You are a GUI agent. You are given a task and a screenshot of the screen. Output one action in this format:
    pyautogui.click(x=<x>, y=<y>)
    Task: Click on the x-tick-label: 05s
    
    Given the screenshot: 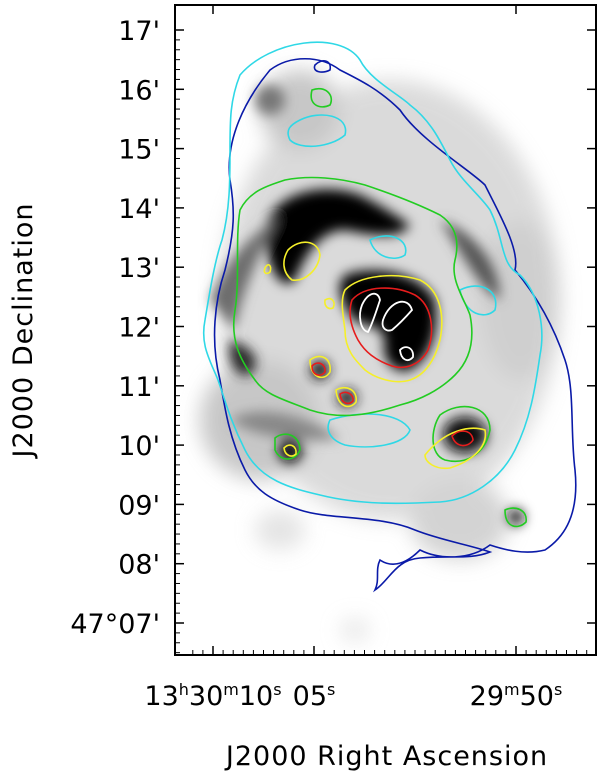 What is the action you would take?
    pyautogui.click(x=314, y=696)
    